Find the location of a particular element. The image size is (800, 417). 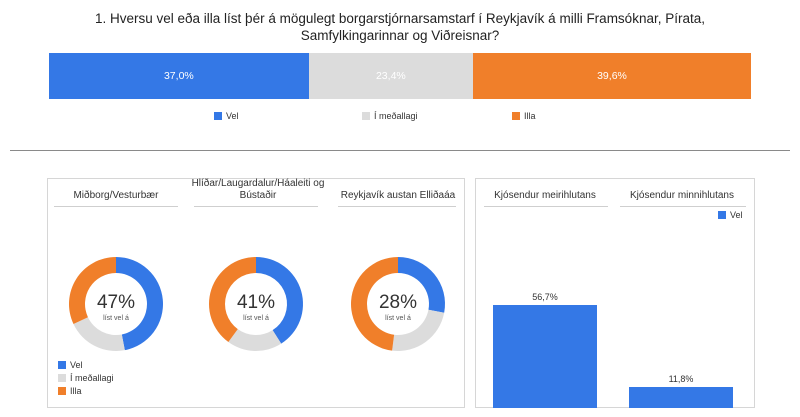

stacked-bar-chart: 37,0% 23,4% 39,6% is located at coordinates (400, 76).